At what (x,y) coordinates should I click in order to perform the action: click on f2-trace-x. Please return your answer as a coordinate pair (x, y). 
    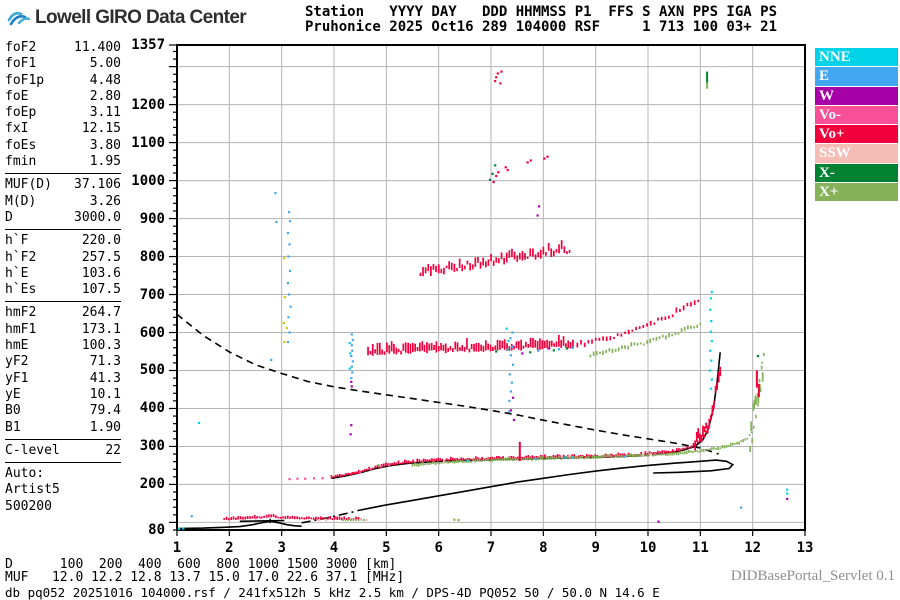
    Looking at the image, I should click on (587, 414).